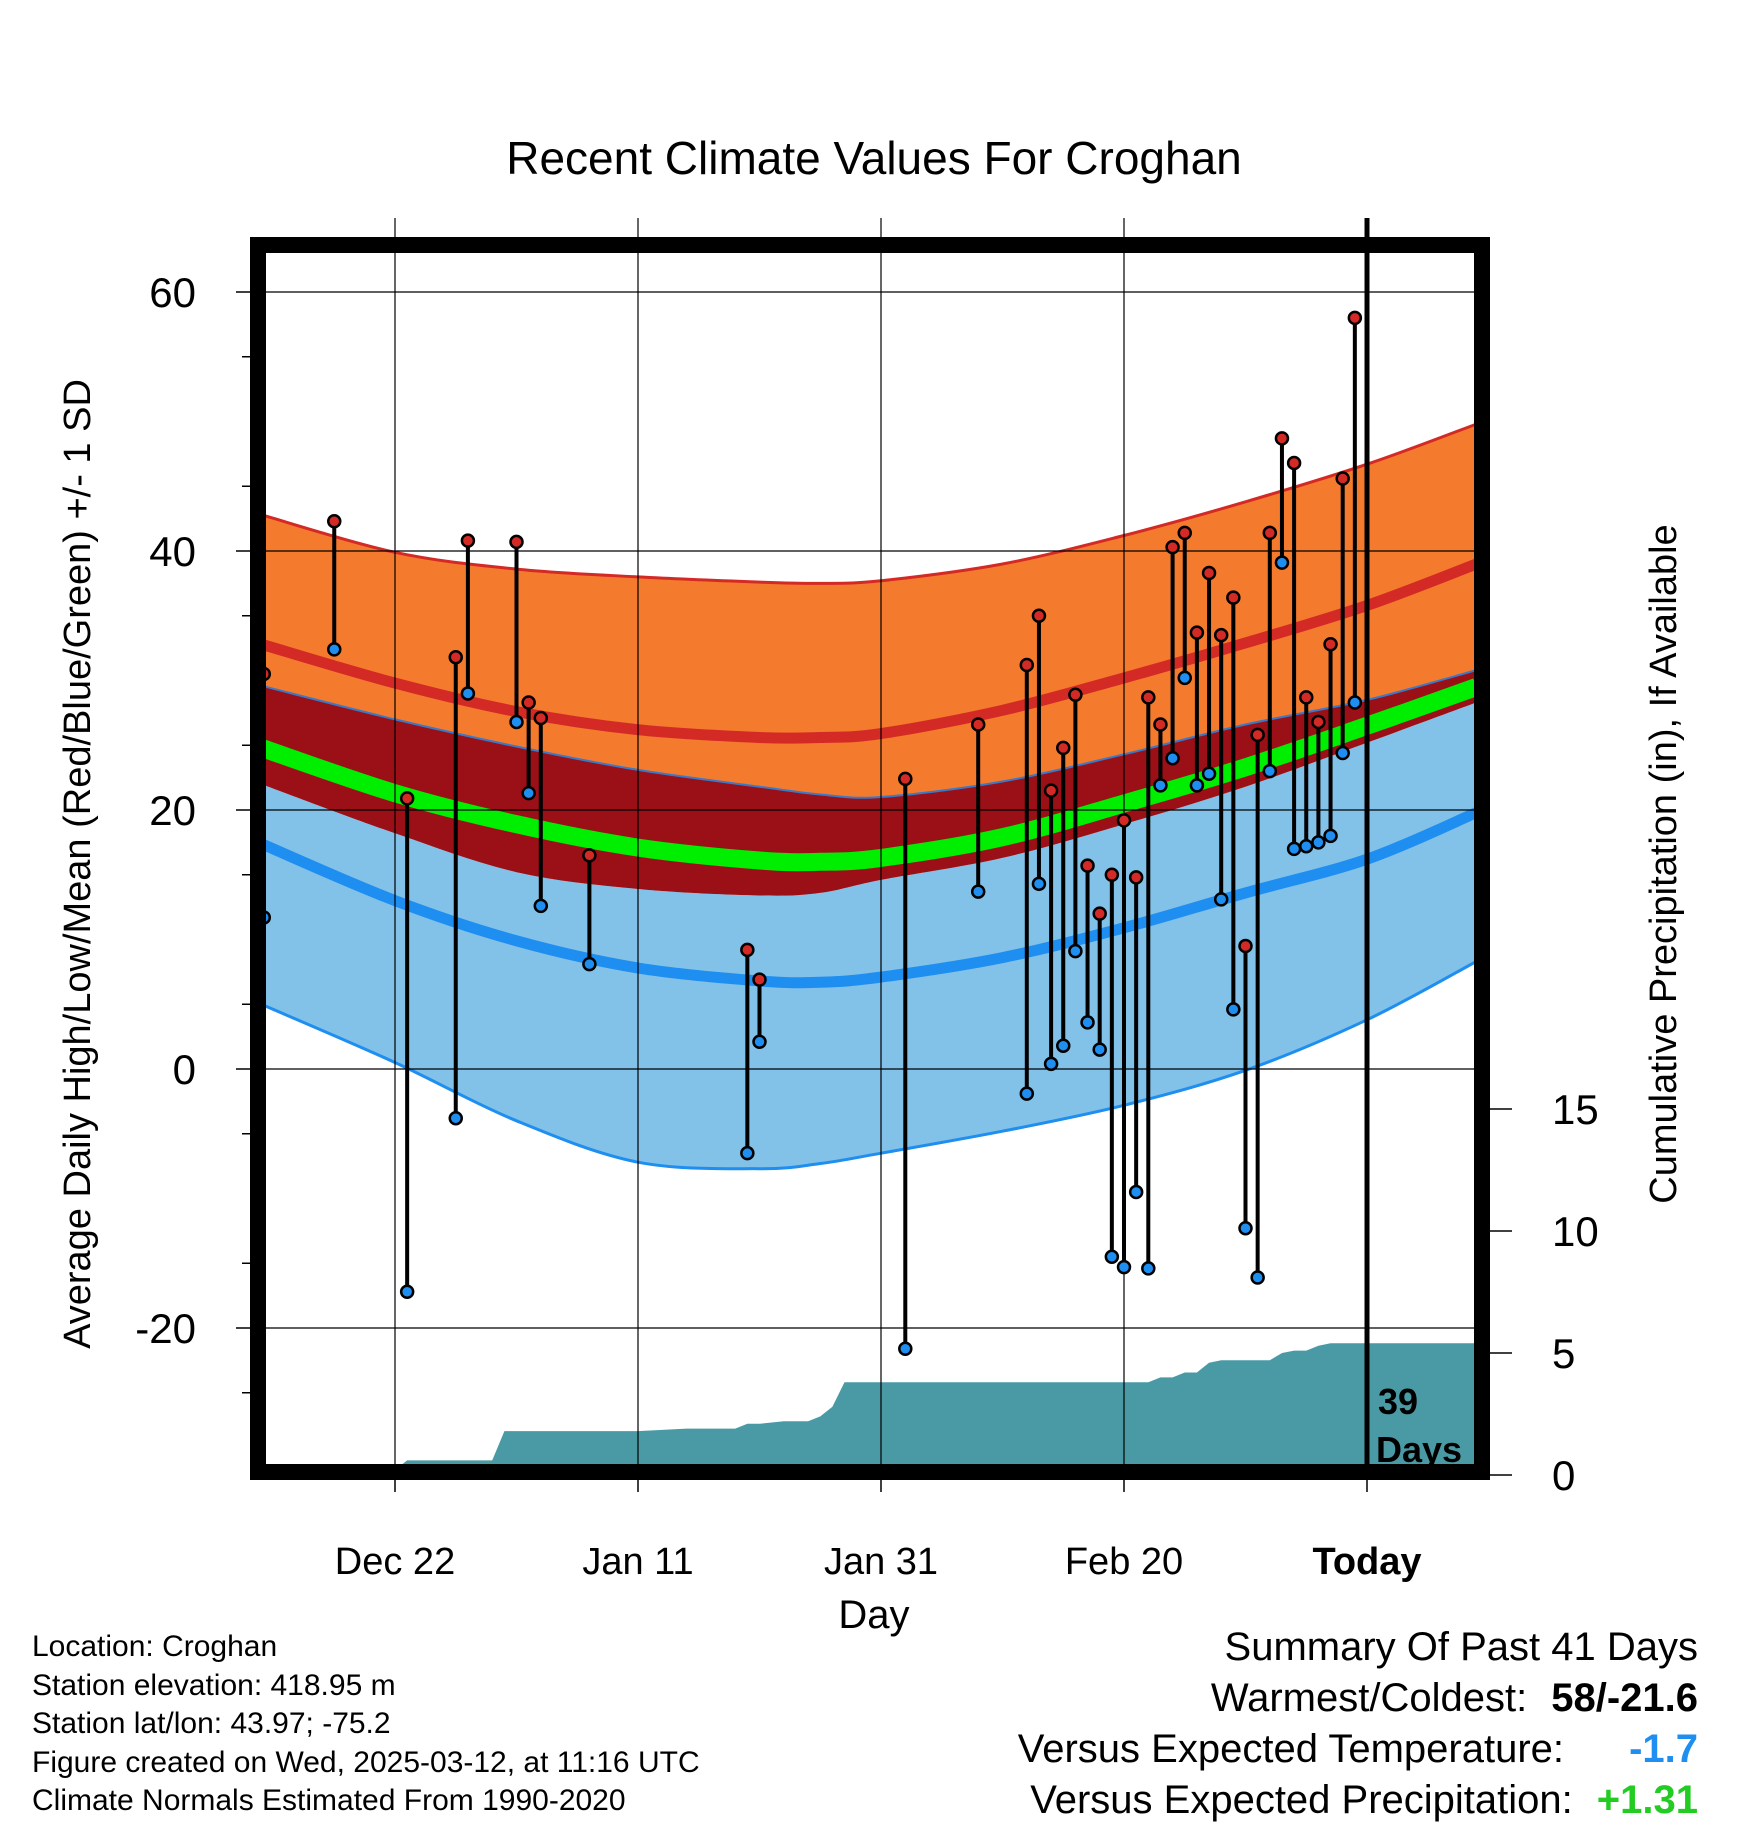 This screenshot has height=1828, width=1748. Describe the element at coordinates (184, 1069) in the screenshot. I see `y-tick-label: 0` at that location.